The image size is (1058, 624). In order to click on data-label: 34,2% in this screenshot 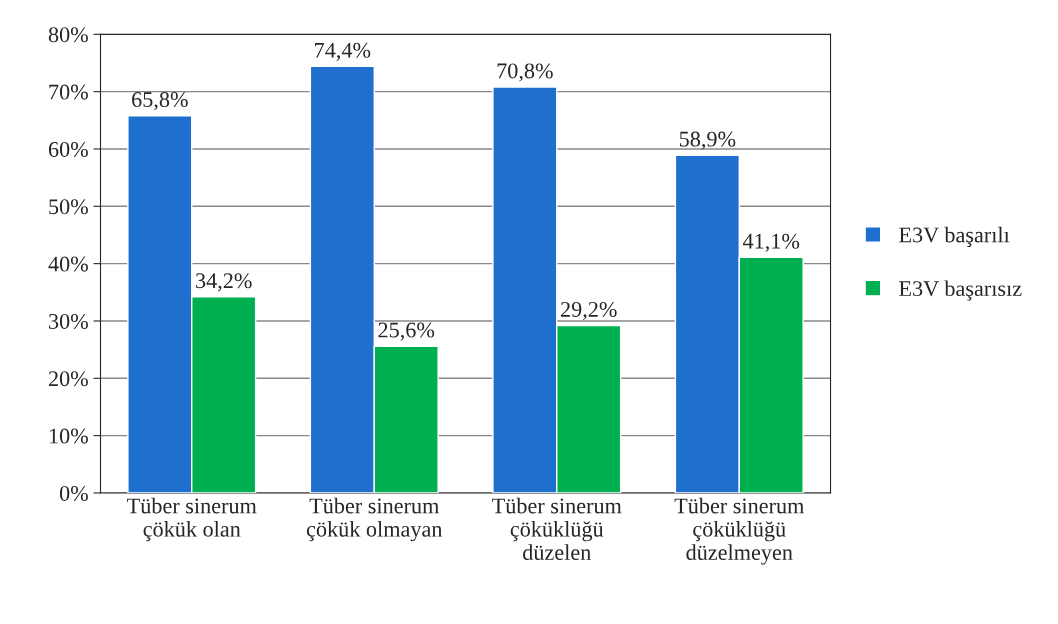, I will do `click(224, 282)`.